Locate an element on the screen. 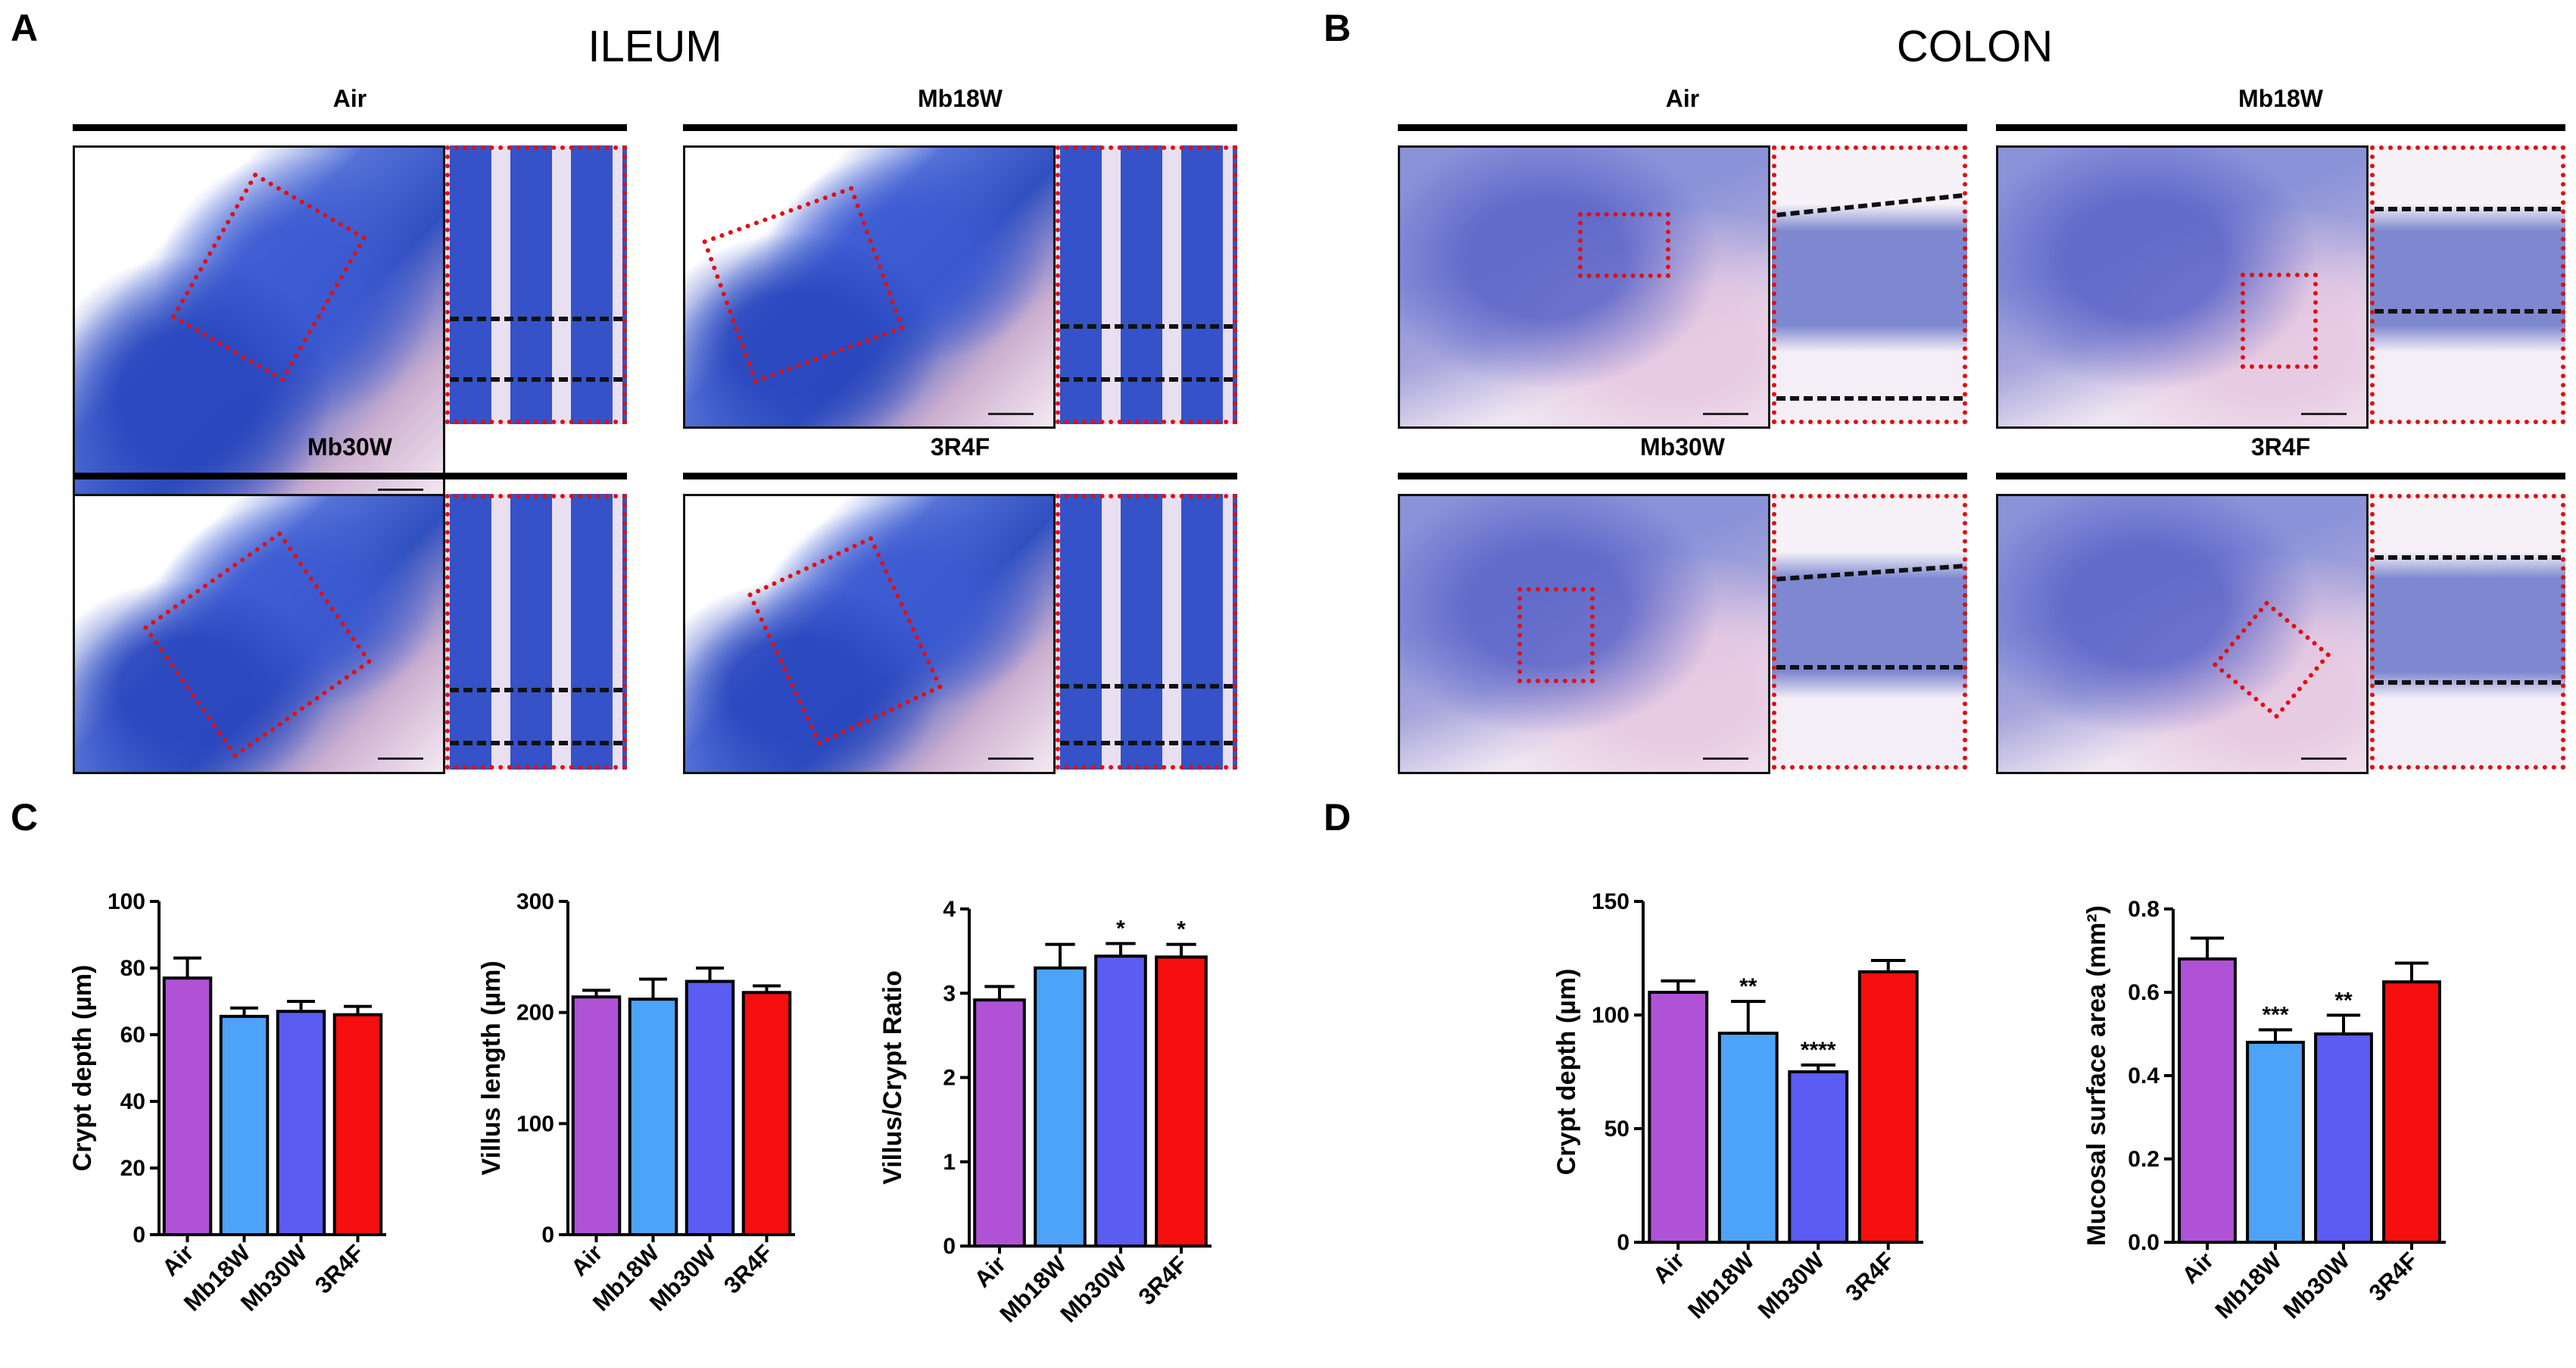 Image resolution: width=2576 pixels, height=1368 pixels. y-axis-label: Mucosal surface area (mm²) is located at coordinates (2096, 1075).